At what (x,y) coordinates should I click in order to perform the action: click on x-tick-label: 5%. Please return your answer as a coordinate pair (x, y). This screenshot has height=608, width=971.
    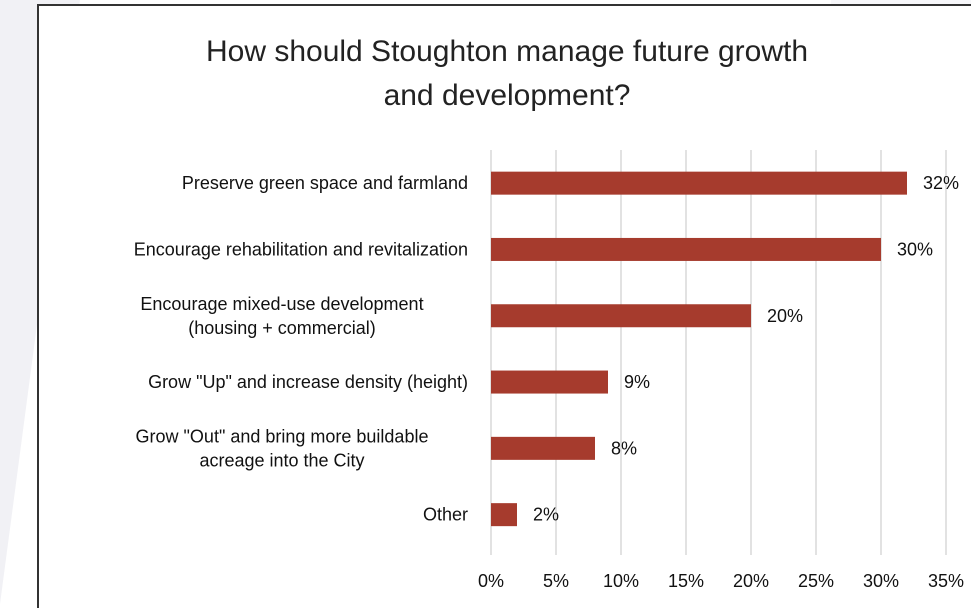
    Looking at the image, I should click on (556, 581).